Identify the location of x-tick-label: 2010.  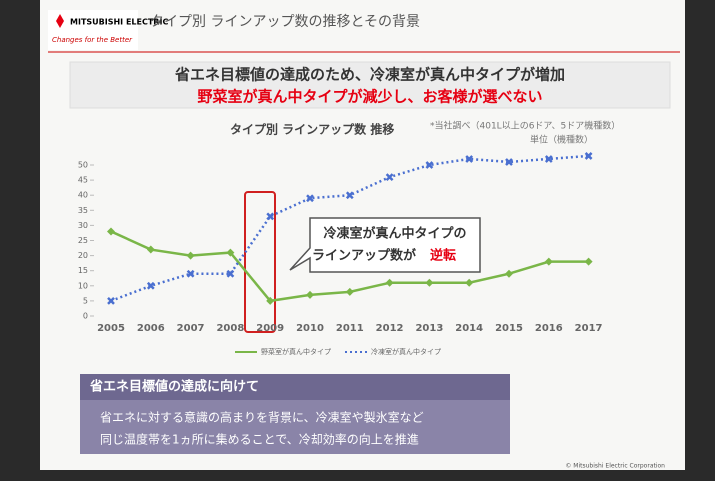
(310, 328).